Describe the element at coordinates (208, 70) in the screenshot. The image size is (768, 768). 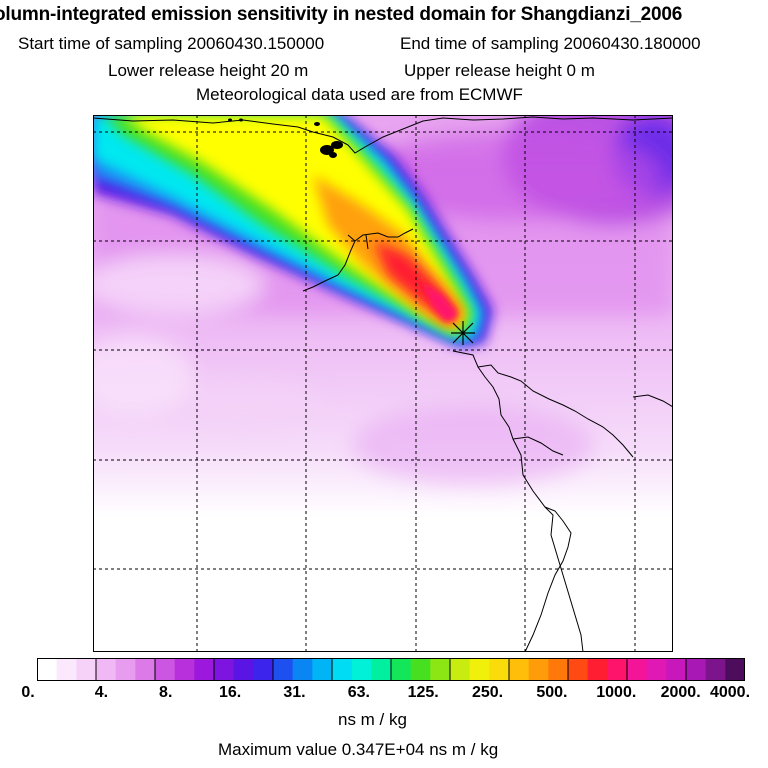
I see `lower-release-height-label: Lower release height 20 m` at that location.